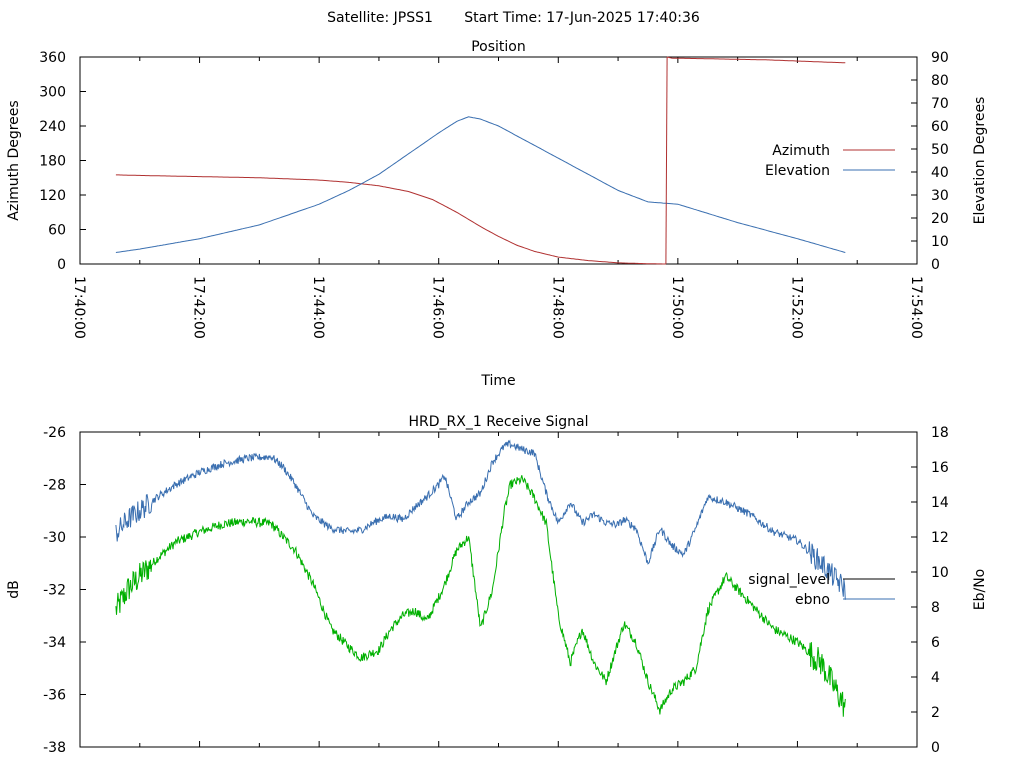 This screenshot has width=1024, height=768. What do you see at coordinates (480, 519) in the screenshot?
I see `series-line-ebno` at bounding box center [480, 519].